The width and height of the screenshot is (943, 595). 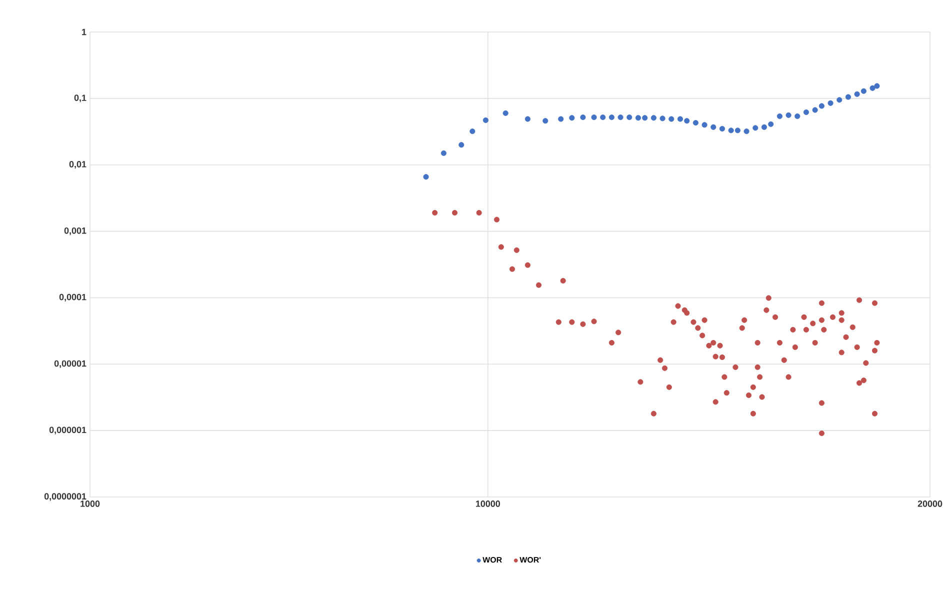 What do you see at coordinates (77, 165) in the screenshot?
I see `y-tick-label: 0,01` at bounding box center [77, 165].